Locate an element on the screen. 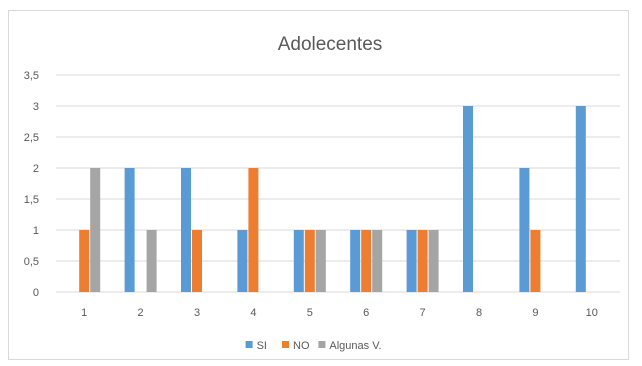 This screenshot has height=366, width=642. x-tick-label: 7 is located at coordinates (423, 313).